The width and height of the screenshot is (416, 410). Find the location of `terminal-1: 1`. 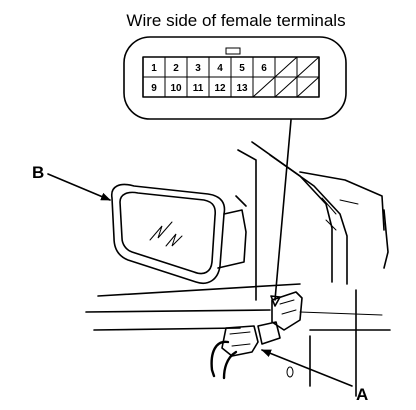

terminal-1: 1 is located at coordinates (154, 68).